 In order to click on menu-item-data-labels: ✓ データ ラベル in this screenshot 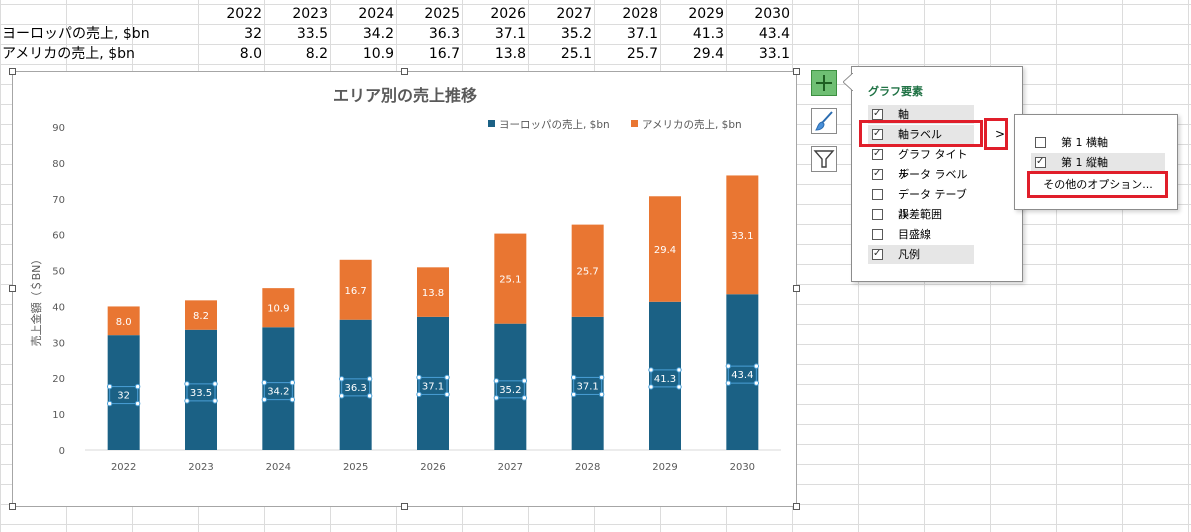, I will do `click(920, 174)`.